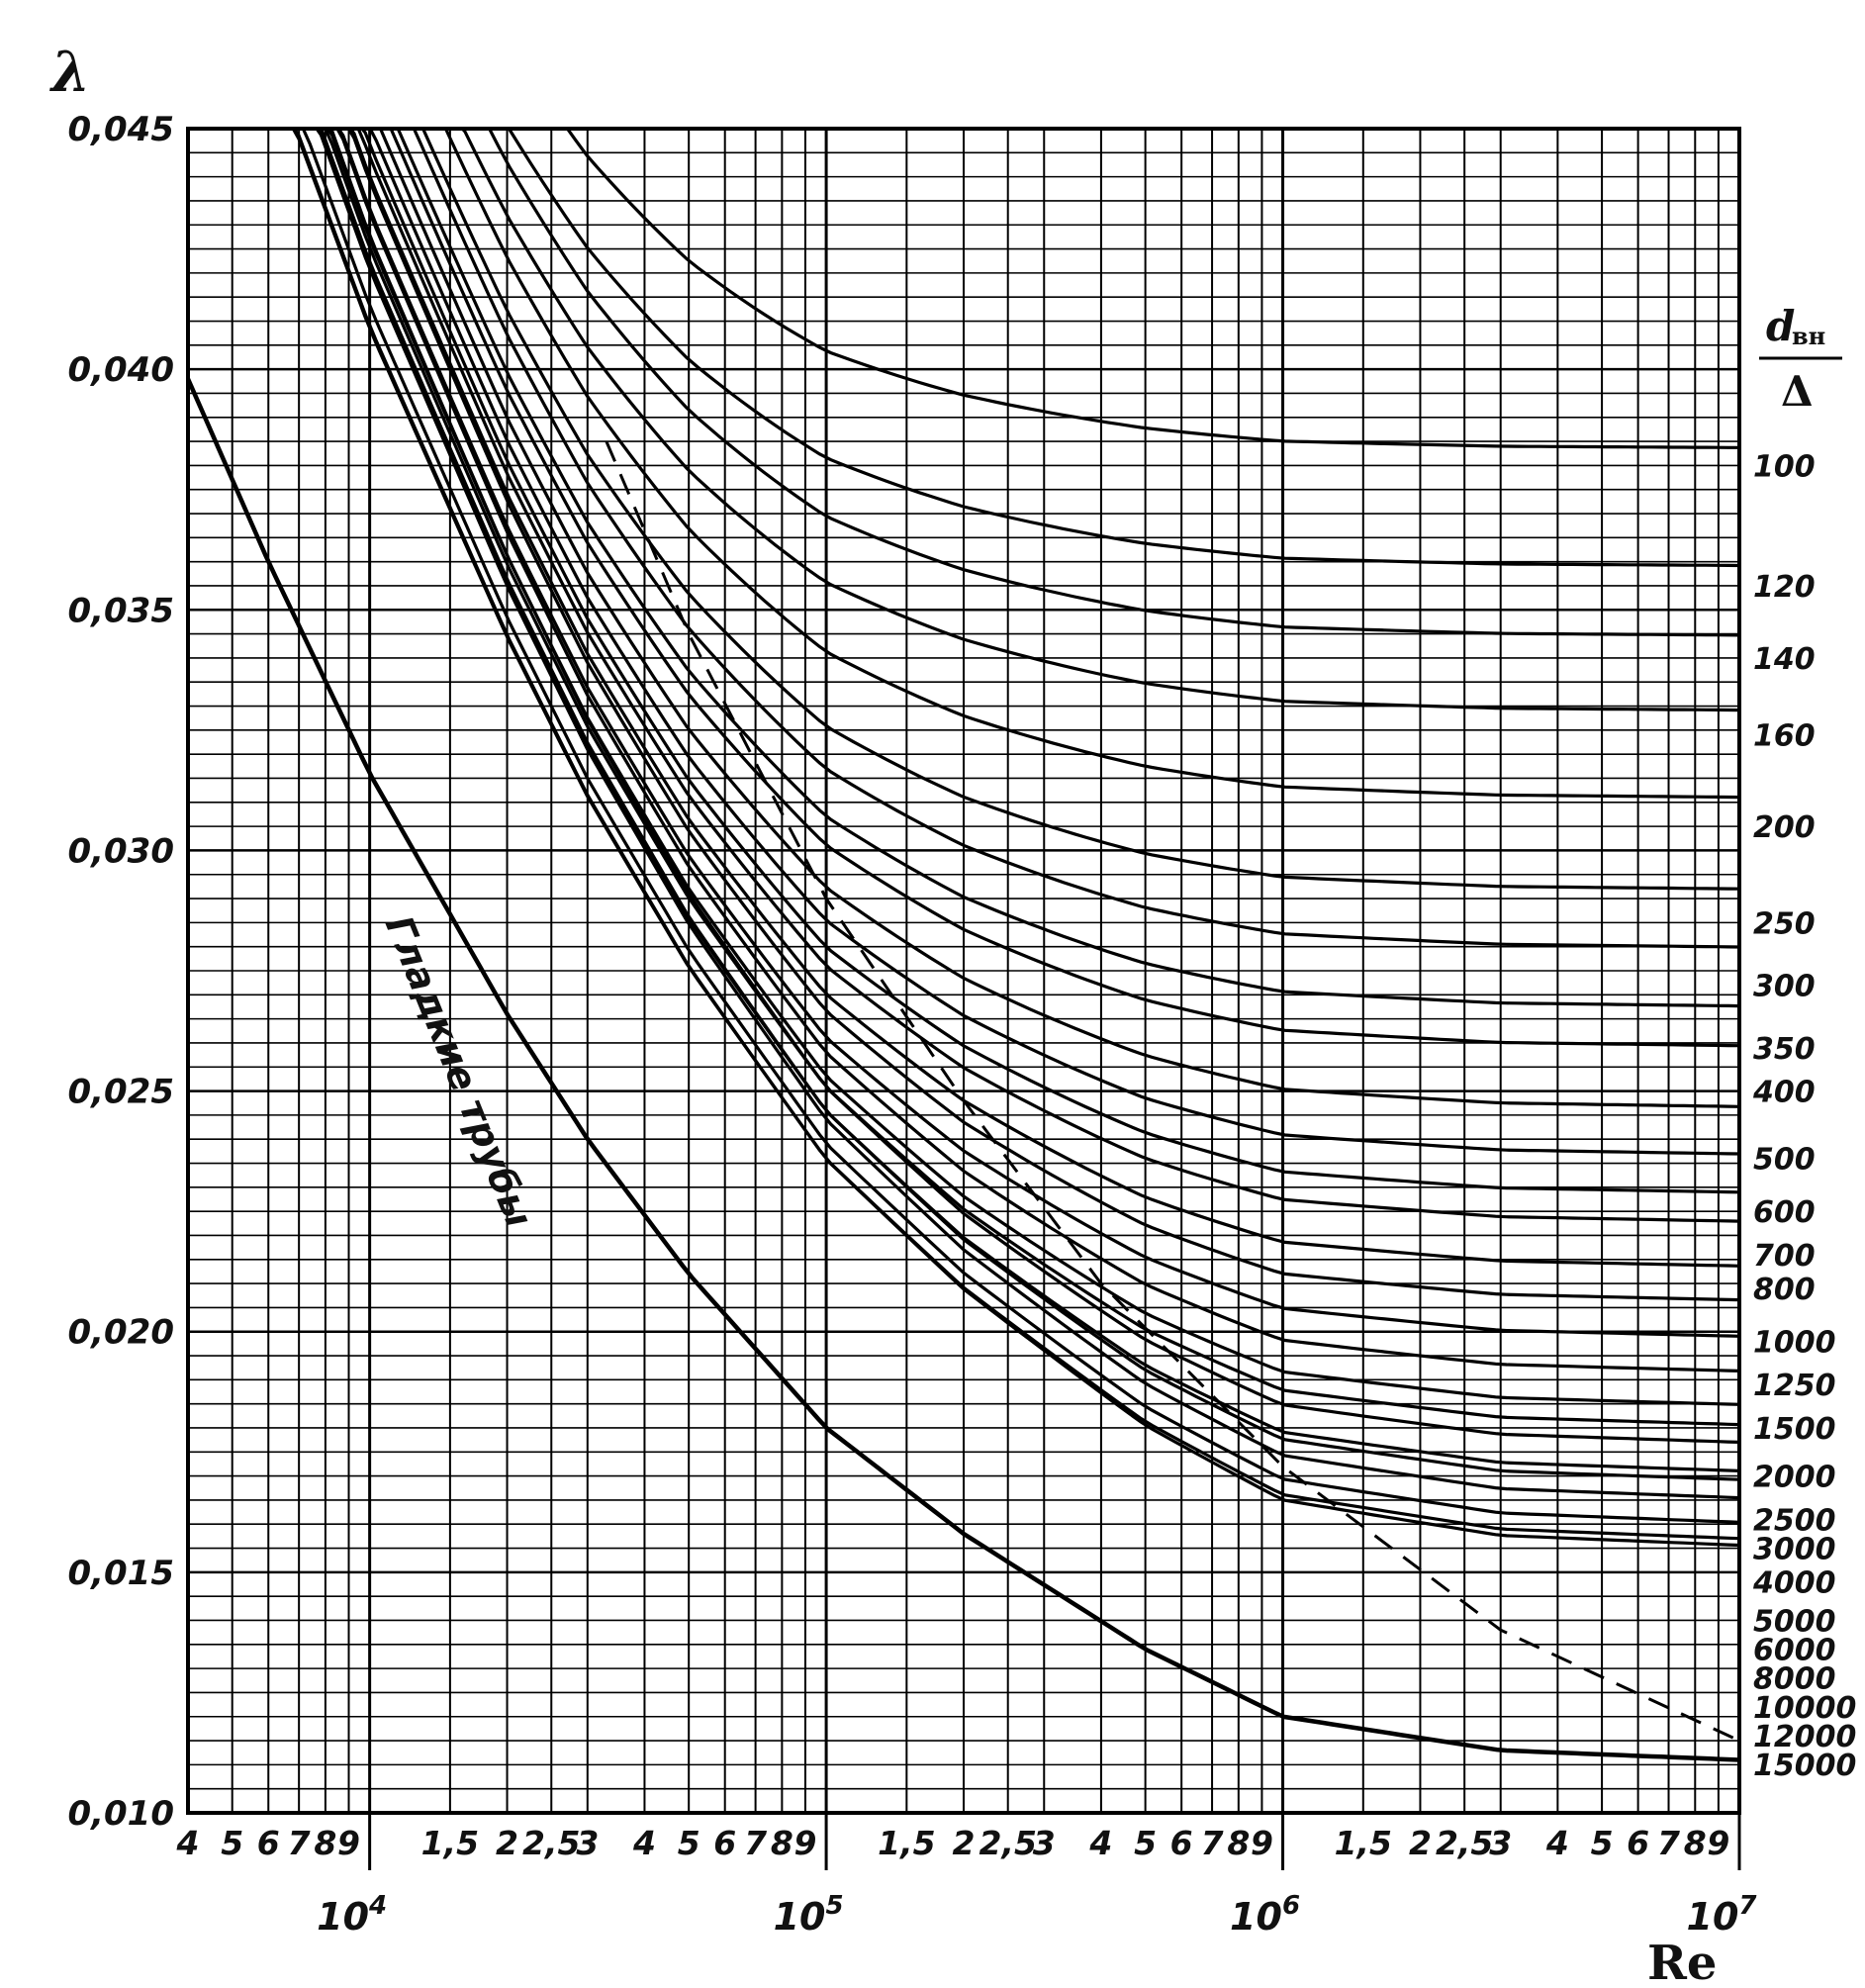 This screenshot has width=1865, height=1988. What do you see at coordinates (1804, 1766) in the screenshot?
I see `roughness-label: 15000` at bounding box center [1804, 1766].